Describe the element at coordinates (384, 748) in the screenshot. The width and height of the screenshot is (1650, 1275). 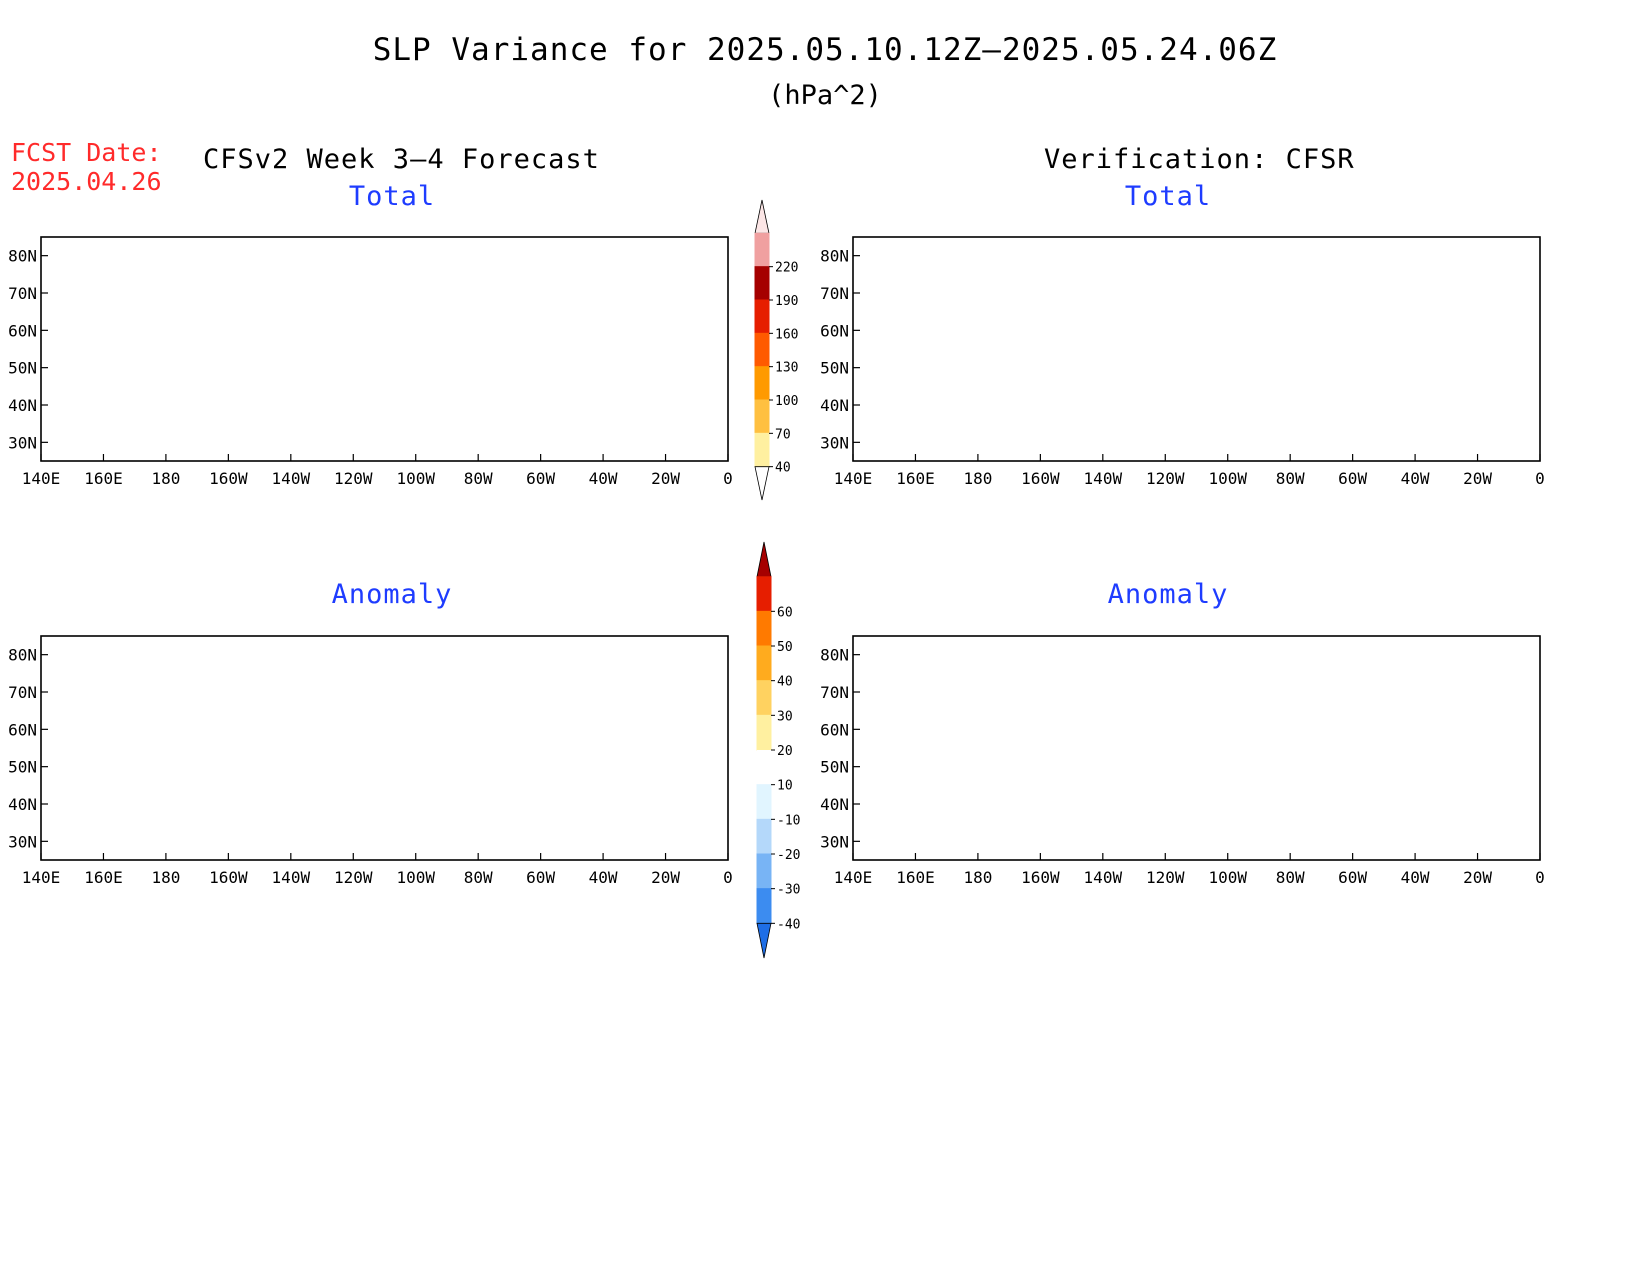
I see `forecast-anomaly-panel` at that location.